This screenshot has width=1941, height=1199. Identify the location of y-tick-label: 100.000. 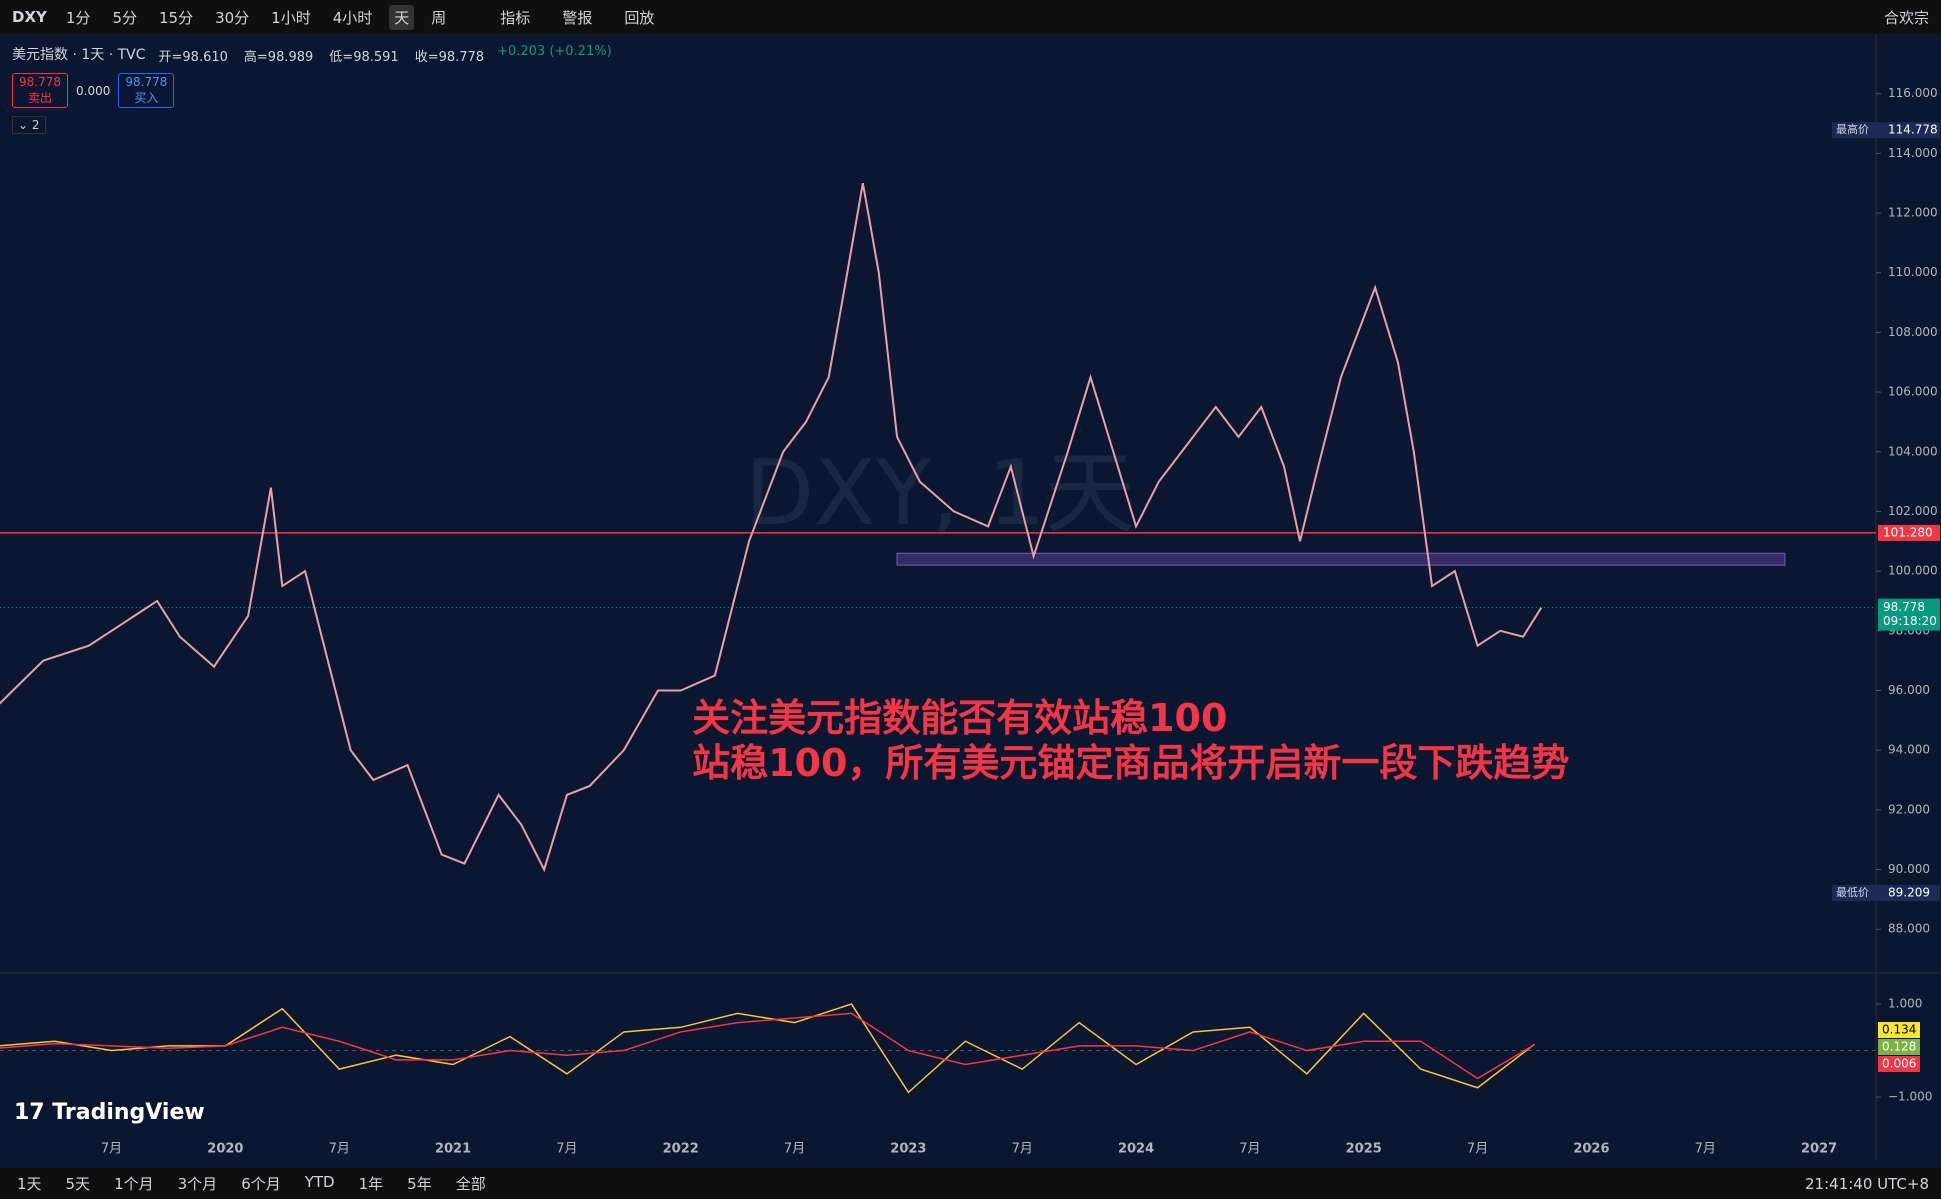
(1913, 571).